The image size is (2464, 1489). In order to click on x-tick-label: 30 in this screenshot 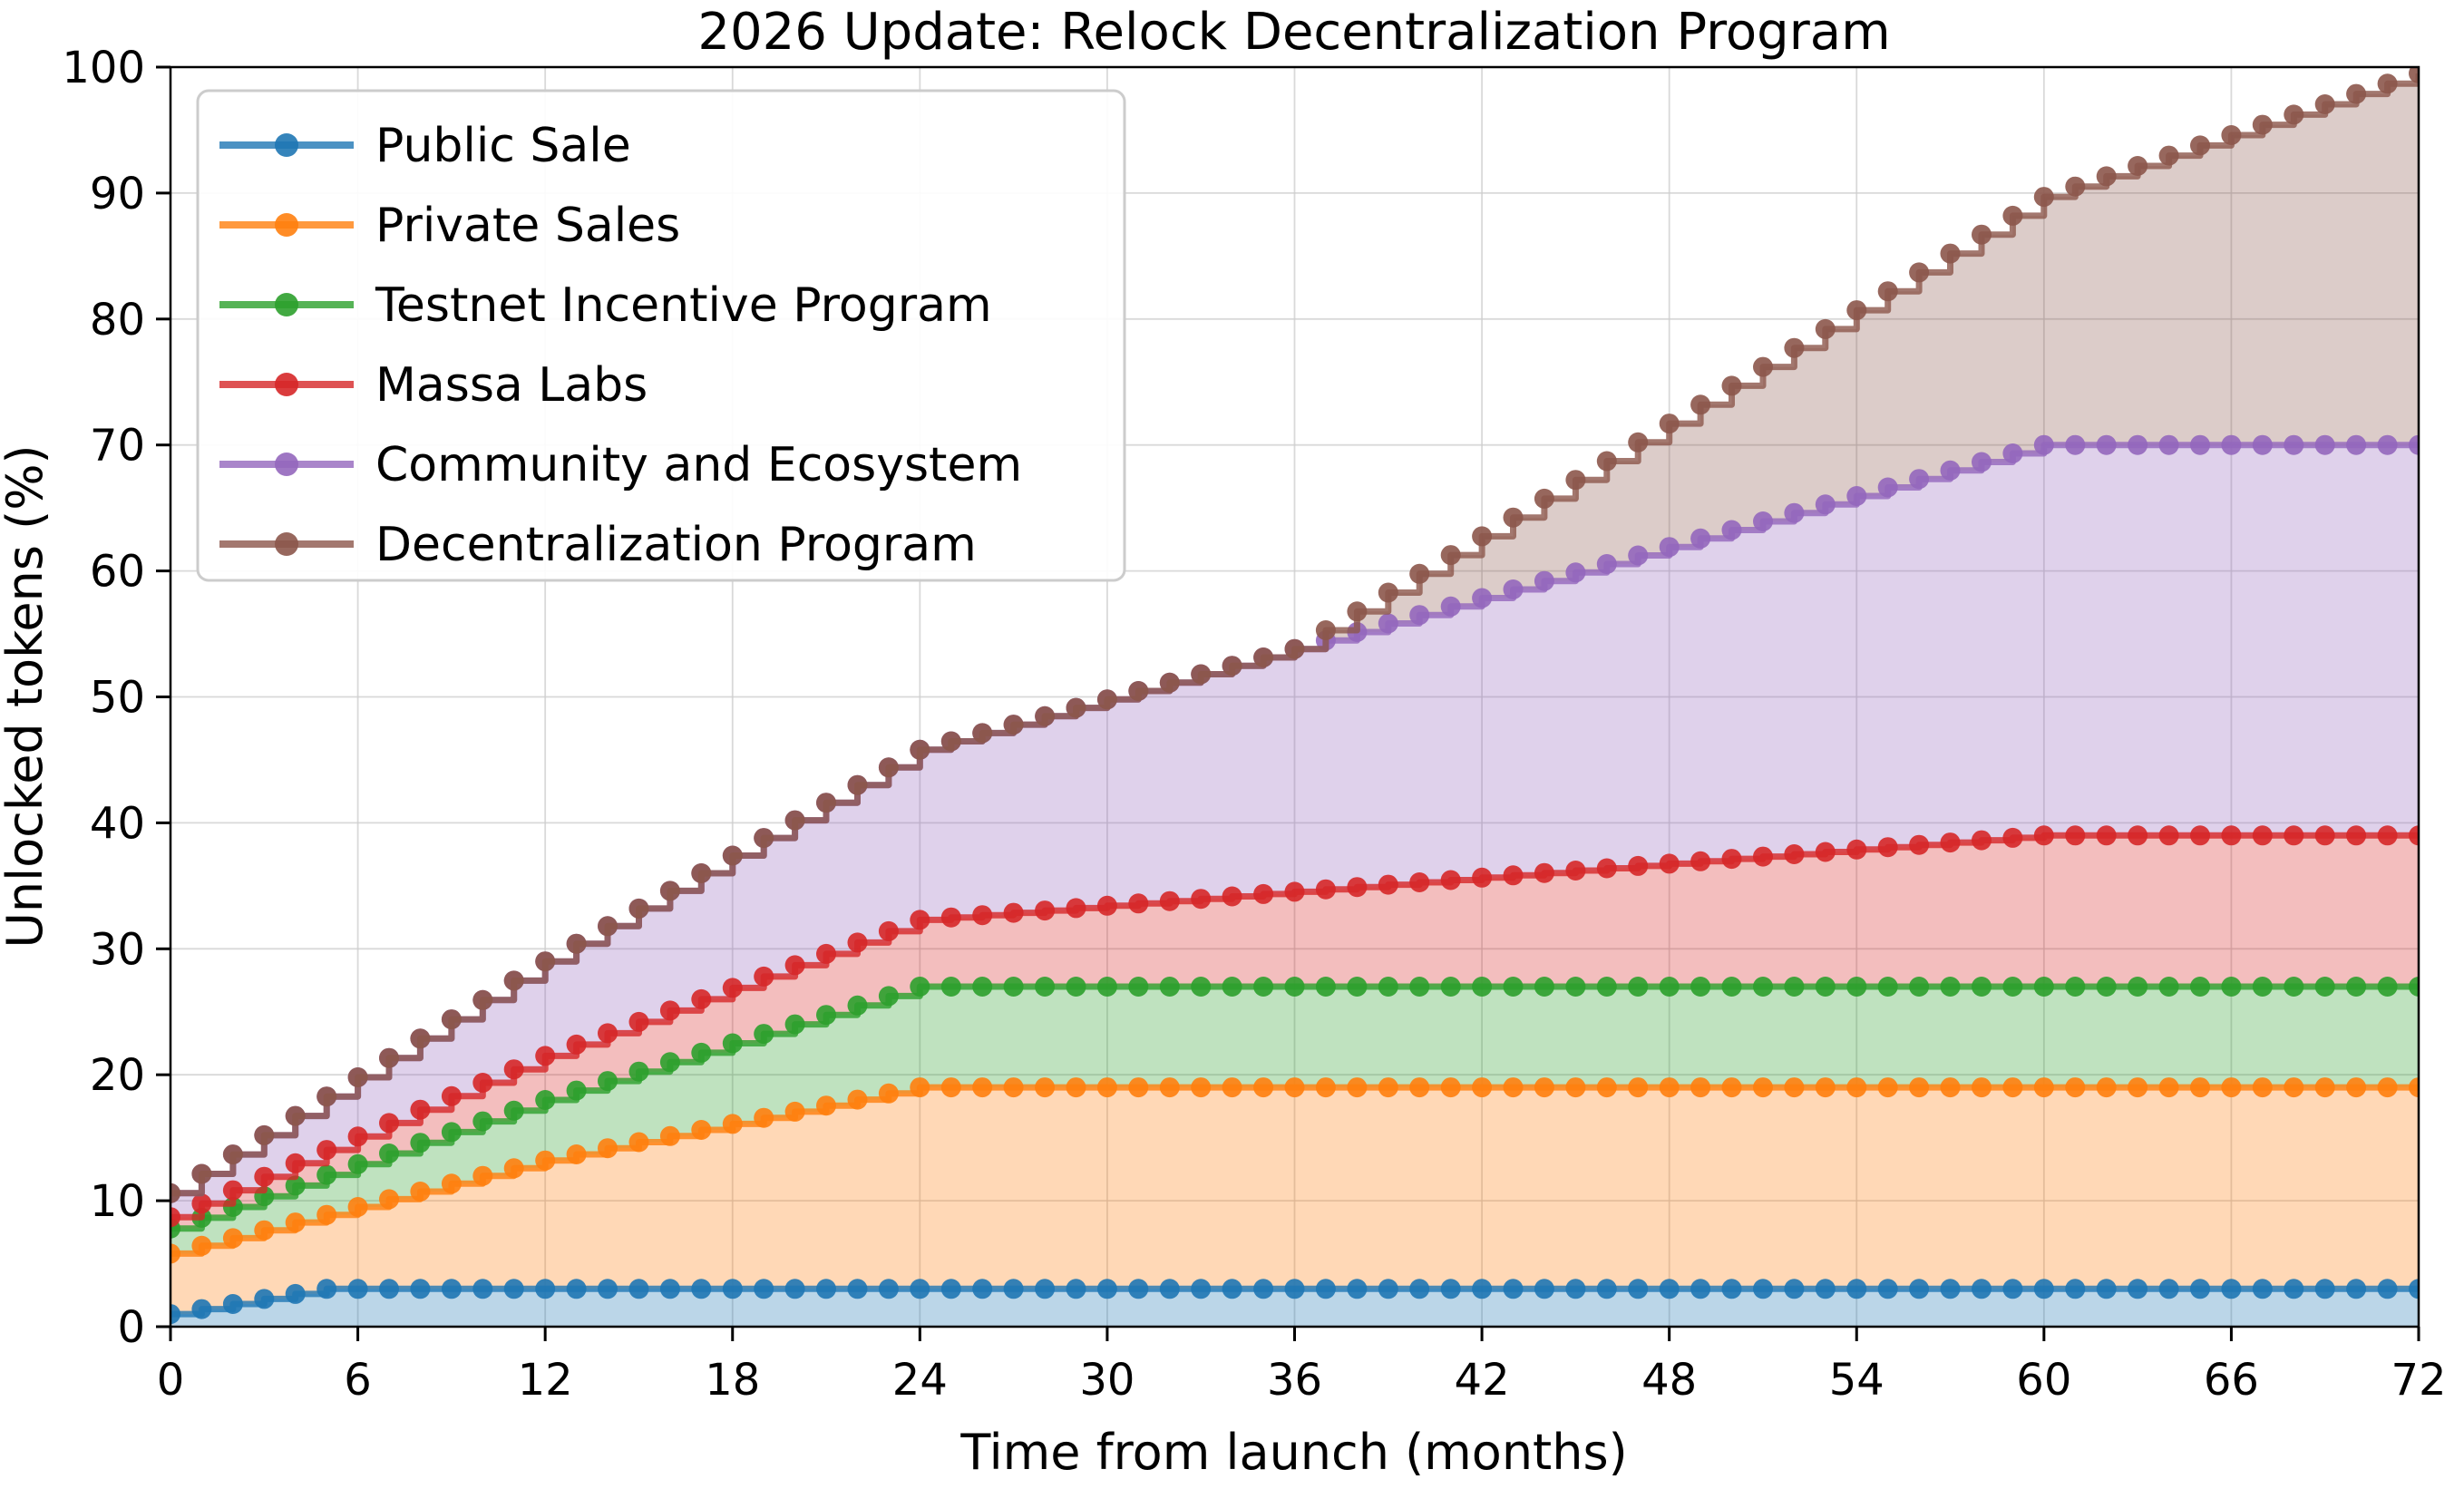, I will do `click(1107, 1380)`.